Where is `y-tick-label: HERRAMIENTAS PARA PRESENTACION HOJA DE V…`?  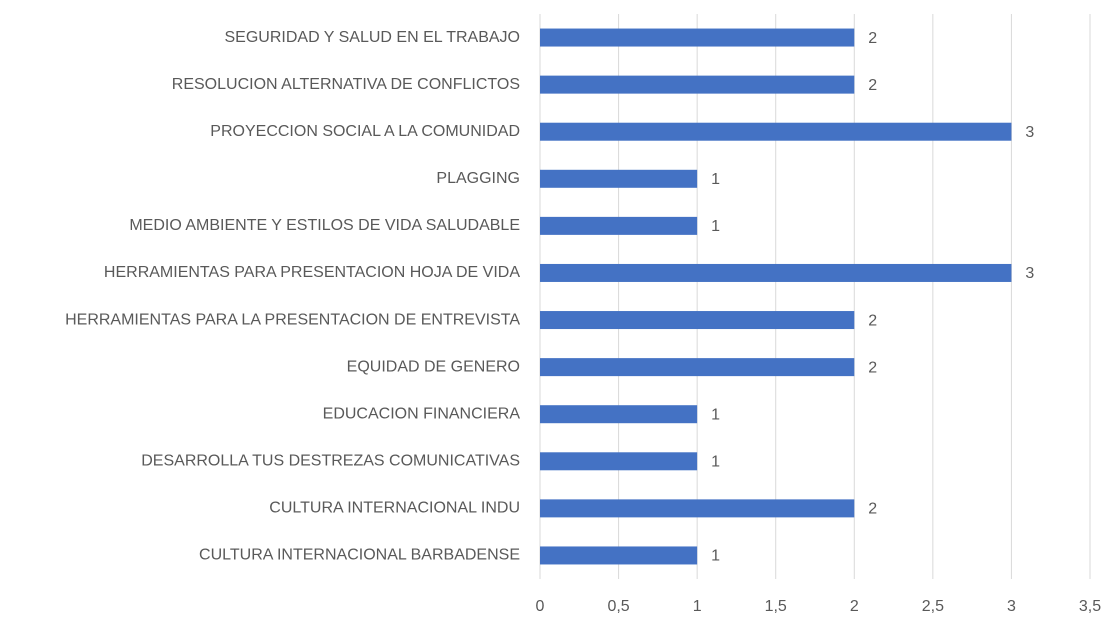
y-tick-label: HERRAMIENTAS PARA PRESENTACION HOJA DE V… is located at coordinates (312, 272).